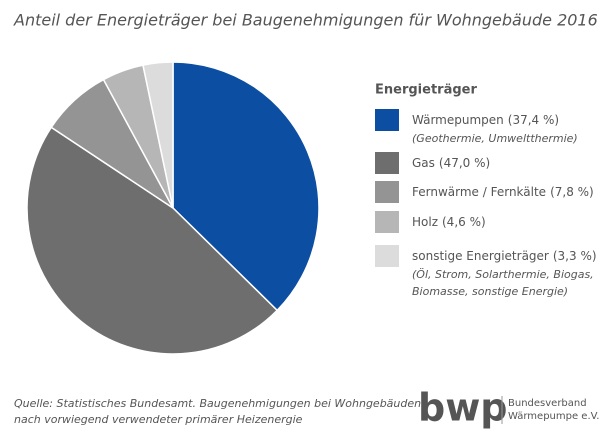 The width and height of the screenshot is (600, 447). What do you see at coordinates (426, 90) in the screenshot?
I see `legend-title: Energieträger` at bounding box center [426, 90].